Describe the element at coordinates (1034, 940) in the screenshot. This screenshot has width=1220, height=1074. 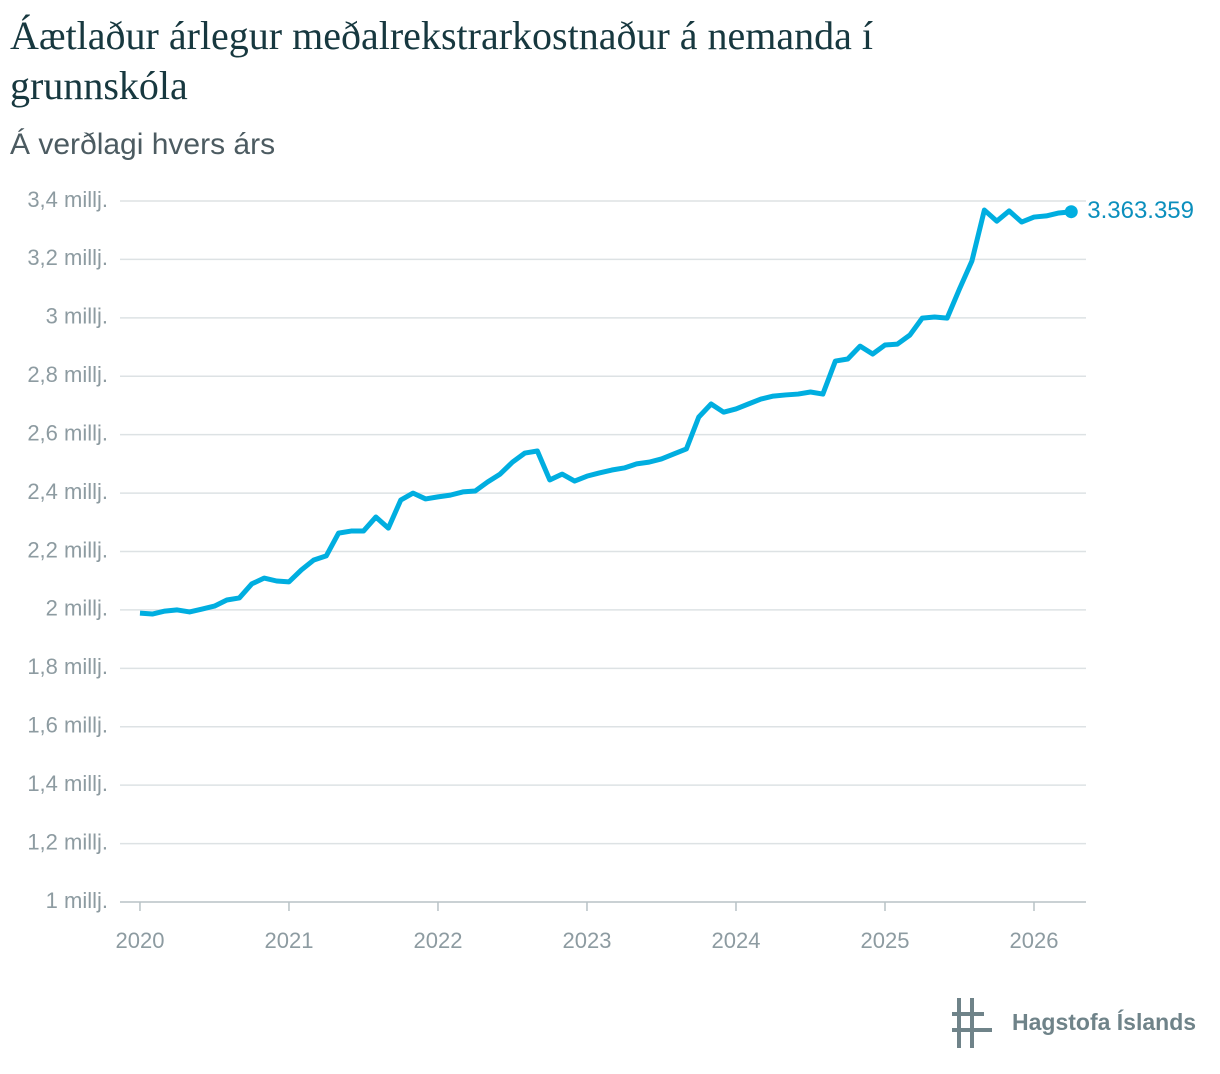
I see `x-tick-label: 2026` at that location.